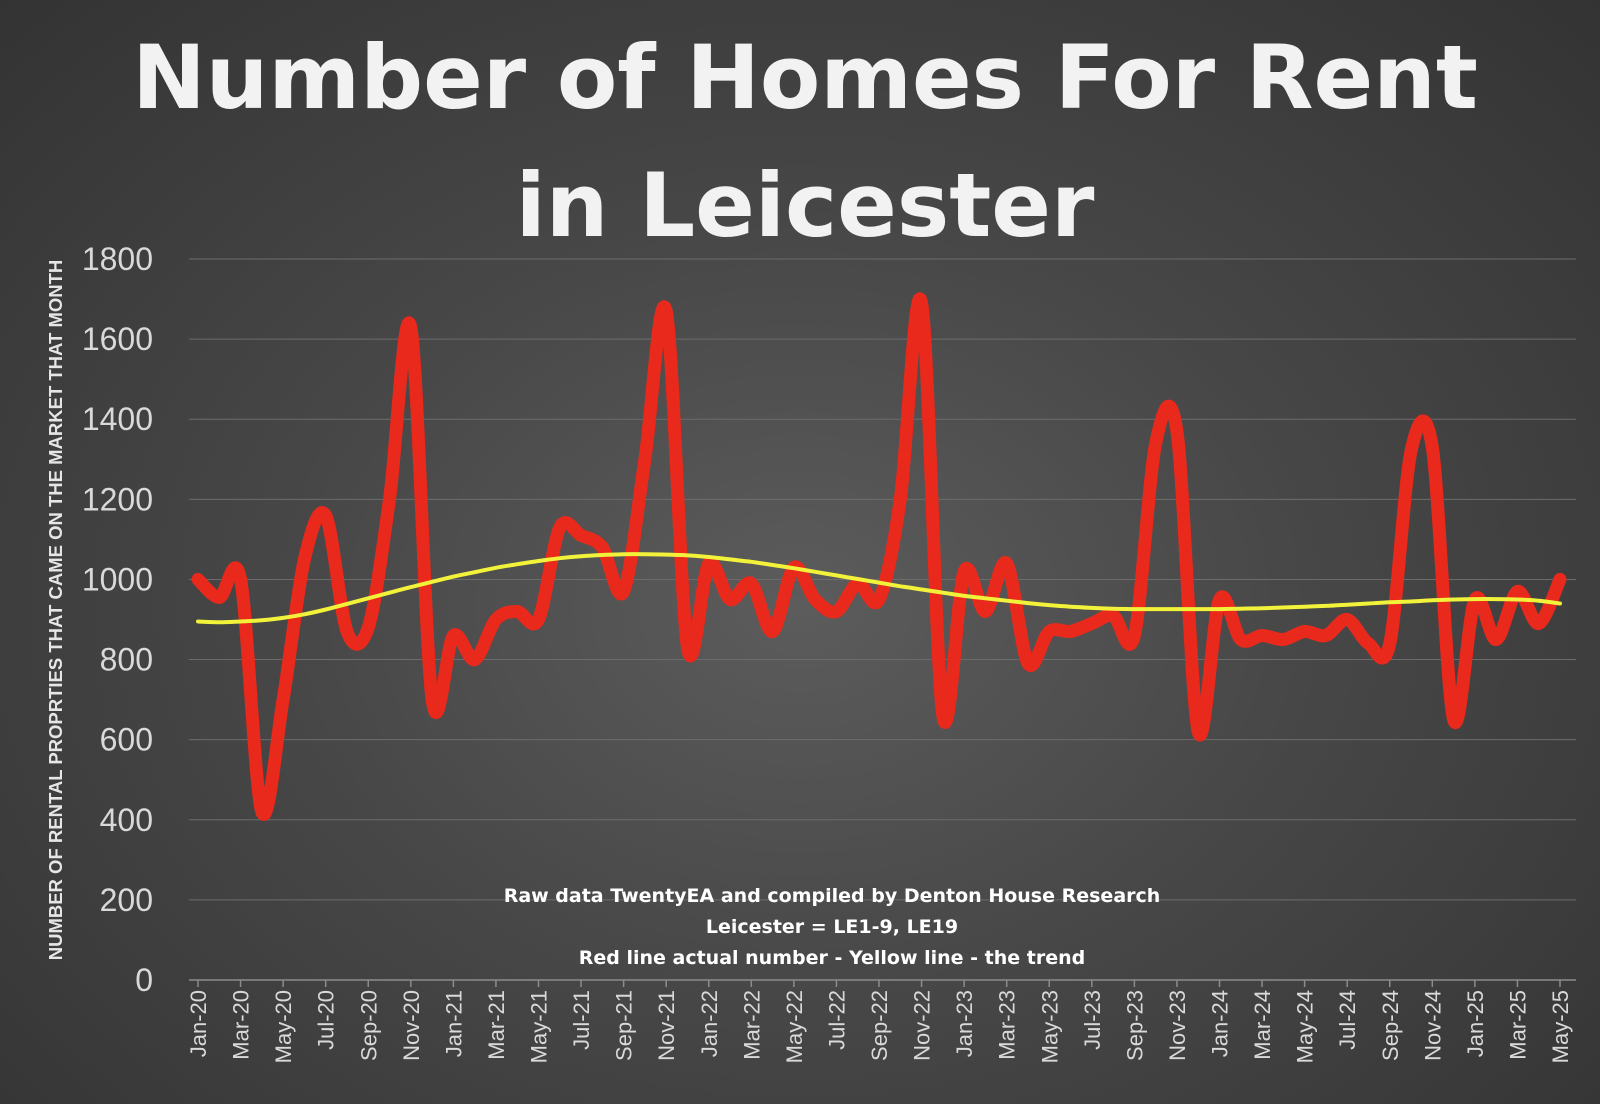 The width and height of the screenshot is (1600, 1104). What do you see at coordinates (666, 1025) in the screenshot?
I see `x-tick-label: Nov-21` at bounding box center [666, 1025].